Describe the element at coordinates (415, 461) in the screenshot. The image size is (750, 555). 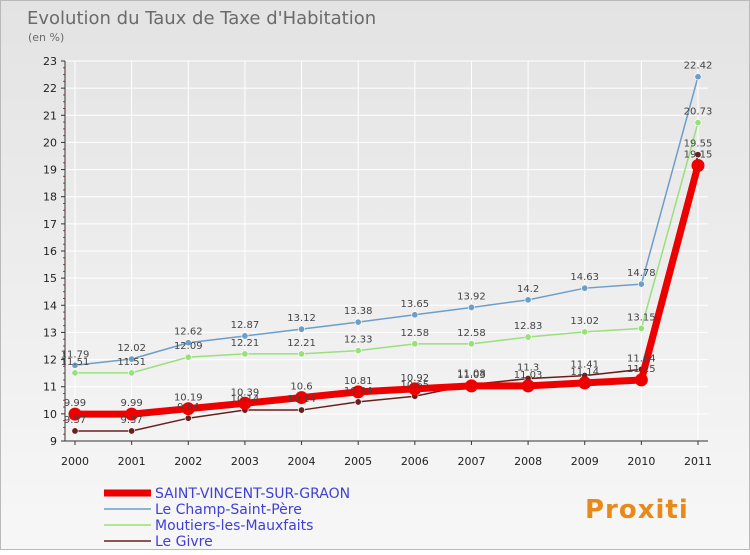
I see `x-tick-label-2006: 2006` at that location.